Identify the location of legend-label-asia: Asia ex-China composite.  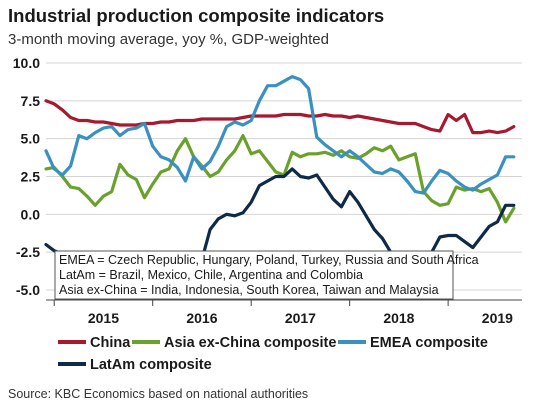
(250, 343).